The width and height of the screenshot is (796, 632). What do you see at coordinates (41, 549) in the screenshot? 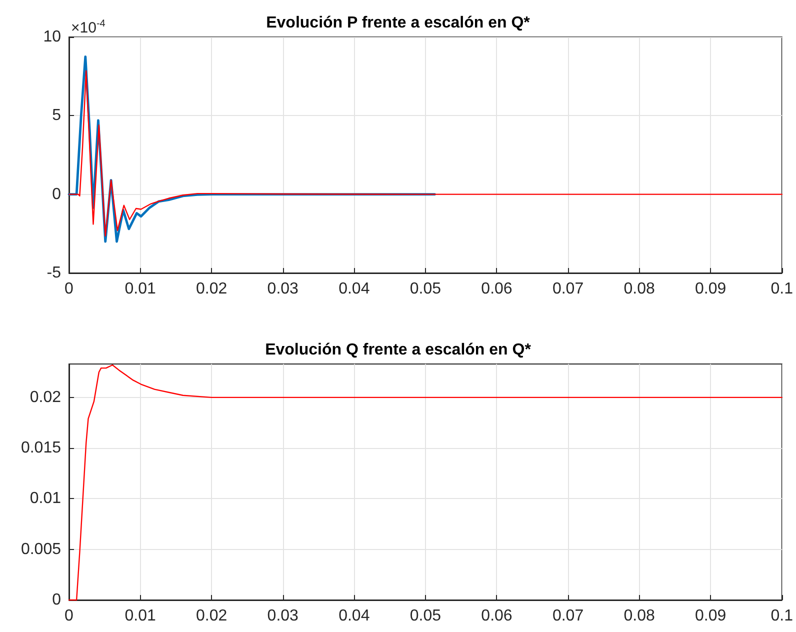
I see `y-tick-label: 0.005` at bounding box center [41, 549].